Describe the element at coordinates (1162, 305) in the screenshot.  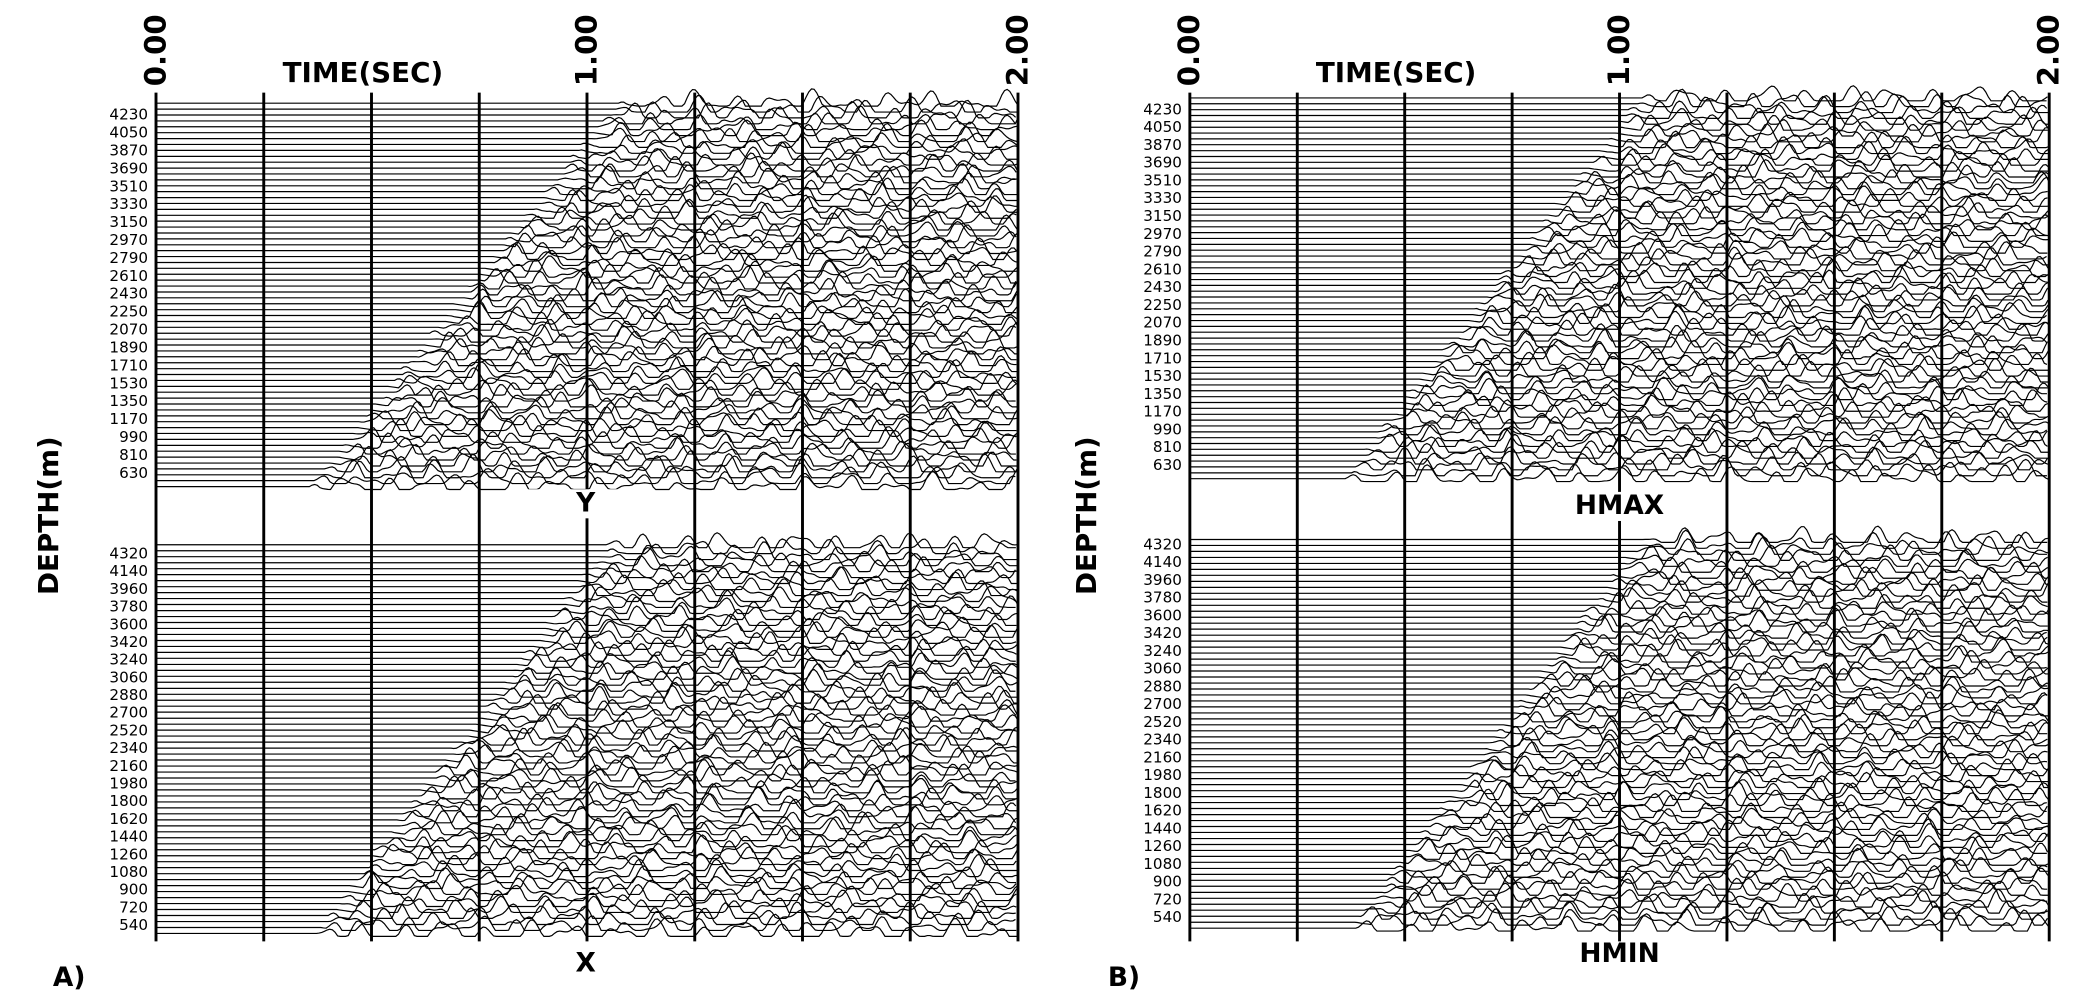
I see `depth-label: 2250` at that location.